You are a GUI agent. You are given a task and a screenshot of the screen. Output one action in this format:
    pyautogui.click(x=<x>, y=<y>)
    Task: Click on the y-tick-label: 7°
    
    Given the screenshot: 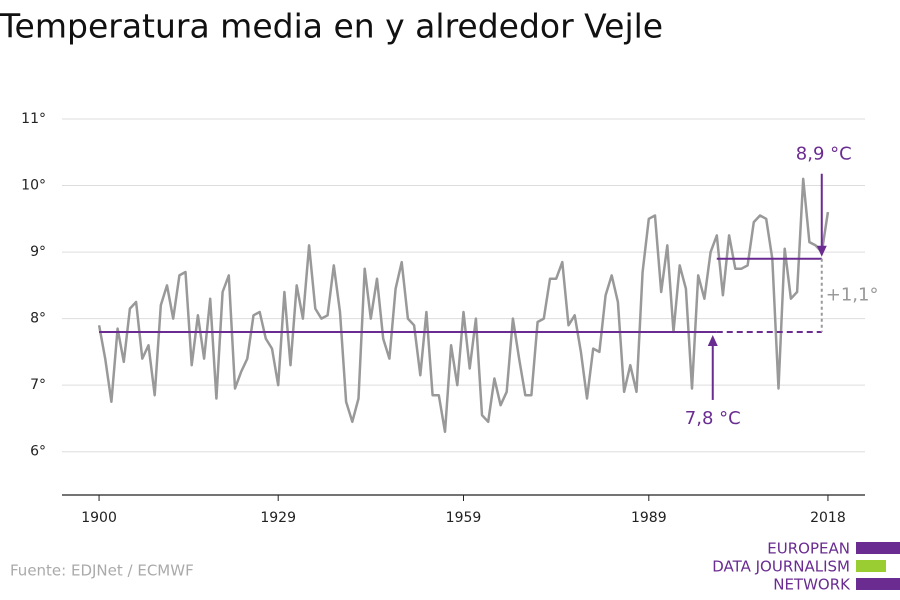 What is the action you would take?
    pyautogui.click(x=38, y=385)
    